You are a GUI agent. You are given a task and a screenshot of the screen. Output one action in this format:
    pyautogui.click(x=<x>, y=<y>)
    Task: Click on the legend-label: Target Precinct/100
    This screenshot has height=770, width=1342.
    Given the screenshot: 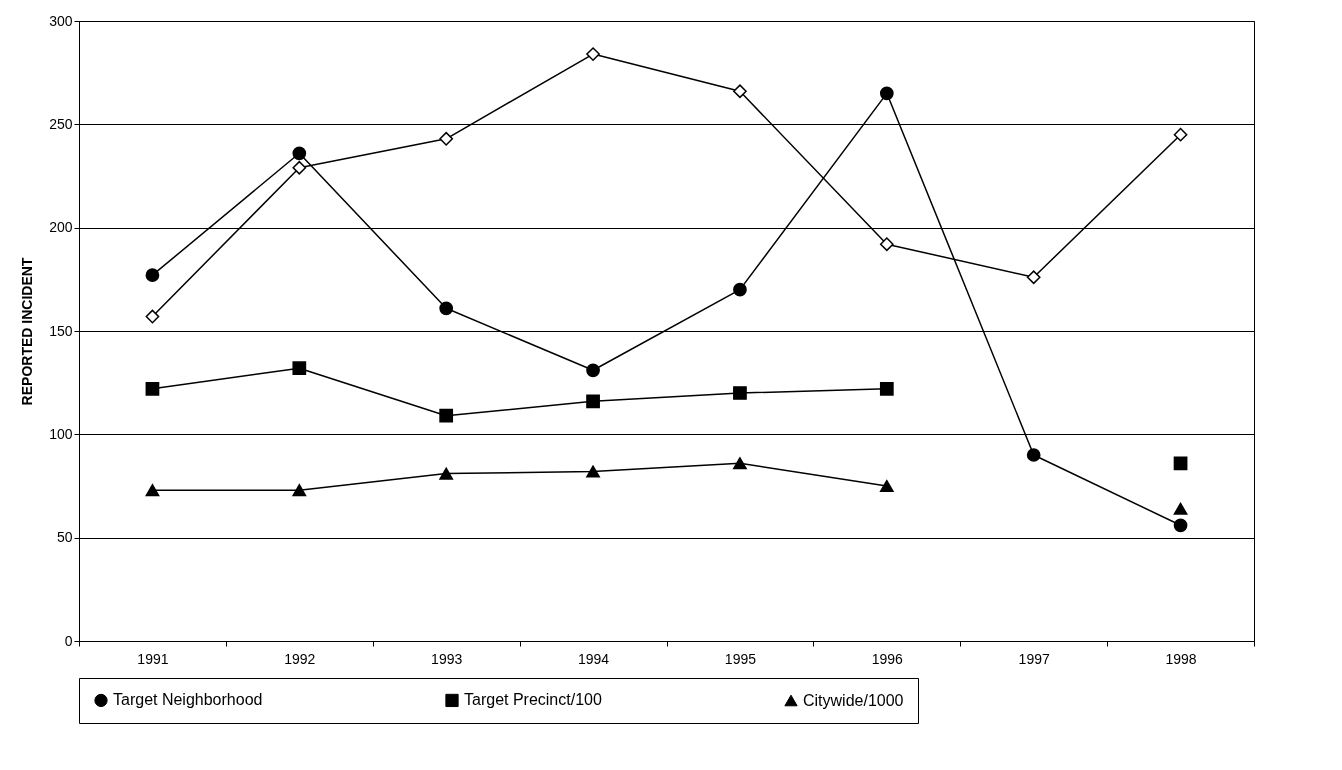 What is the action you would take?
    pyautogui.click(x=533, y=700)
    